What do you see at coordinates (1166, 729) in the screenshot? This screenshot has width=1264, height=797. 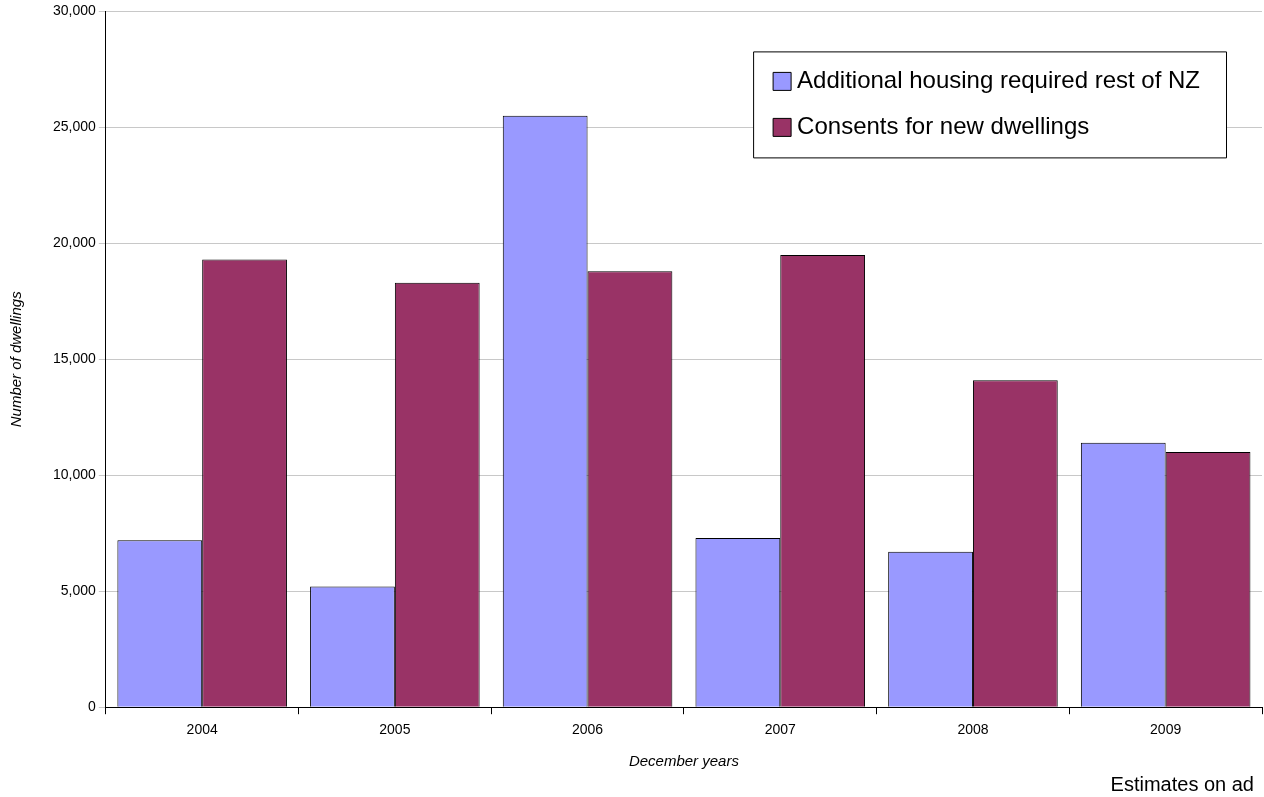 I see `x-tick-label: 2009` at bounding box center [1166, 729].